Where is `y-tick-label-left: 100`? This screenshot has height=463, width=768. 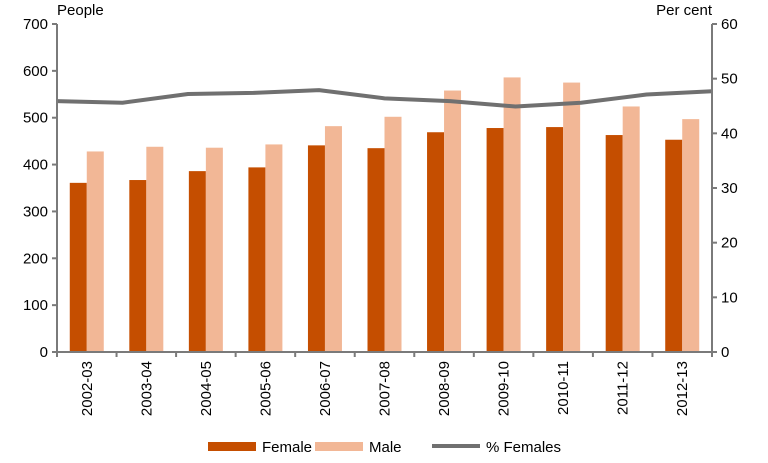 y-tick-label-left: 100 is located at coordinates (35, 305).